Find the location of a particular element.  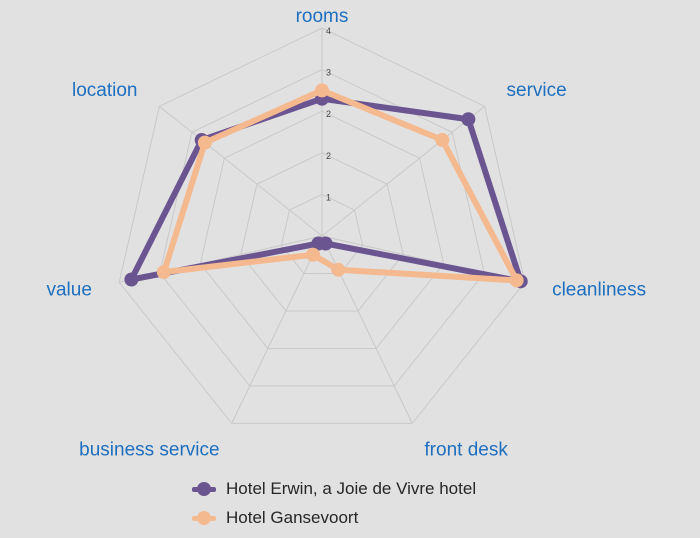

category-label-business-service: business service is located at coordinates (149, 450).